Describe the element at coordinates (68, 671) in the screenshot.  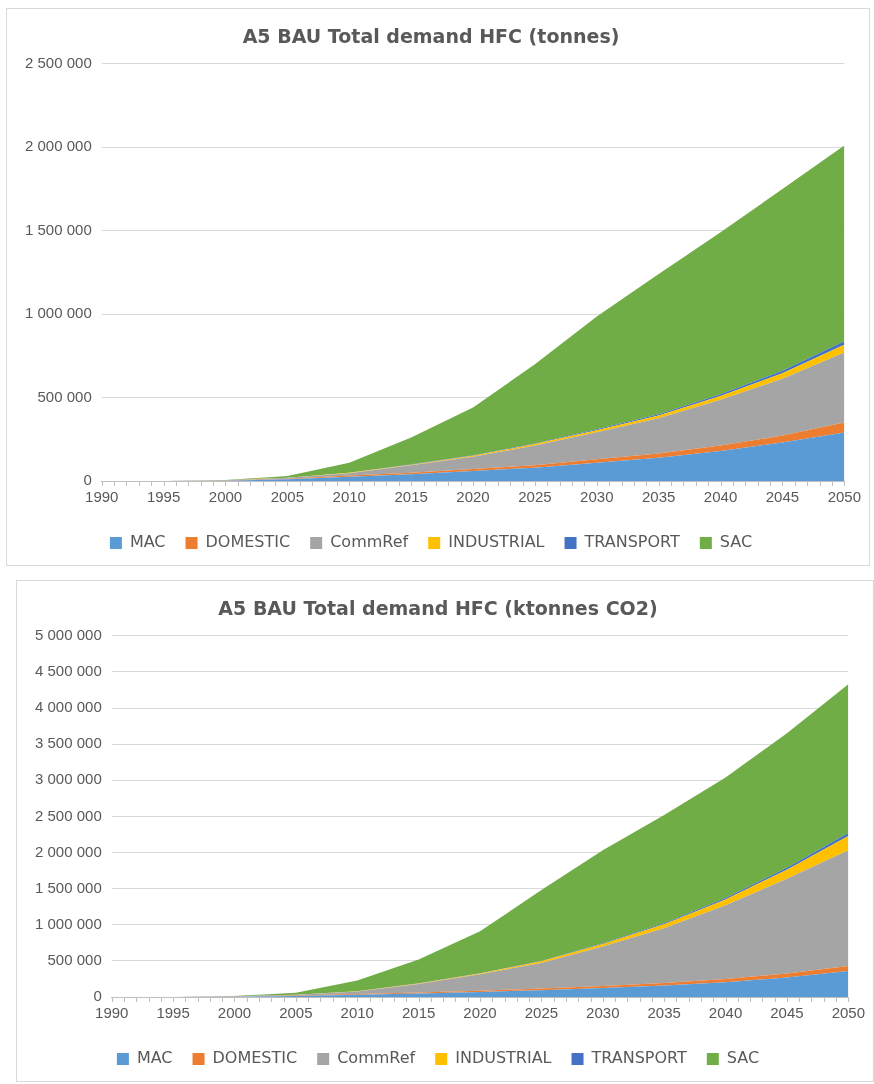
I see `y-tick-label: 4 500 000` at that location.